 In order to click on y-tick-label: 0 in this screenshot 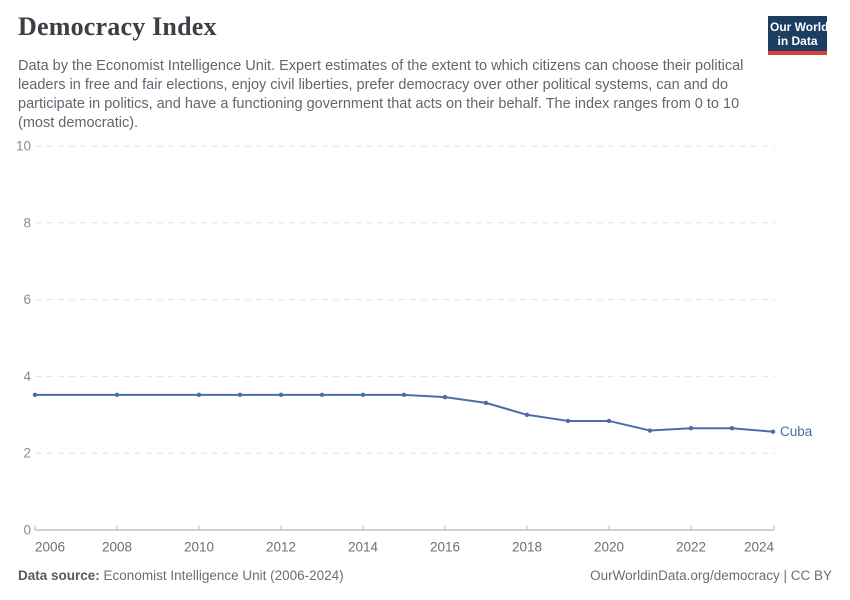, I will do `click(27, 530)`.